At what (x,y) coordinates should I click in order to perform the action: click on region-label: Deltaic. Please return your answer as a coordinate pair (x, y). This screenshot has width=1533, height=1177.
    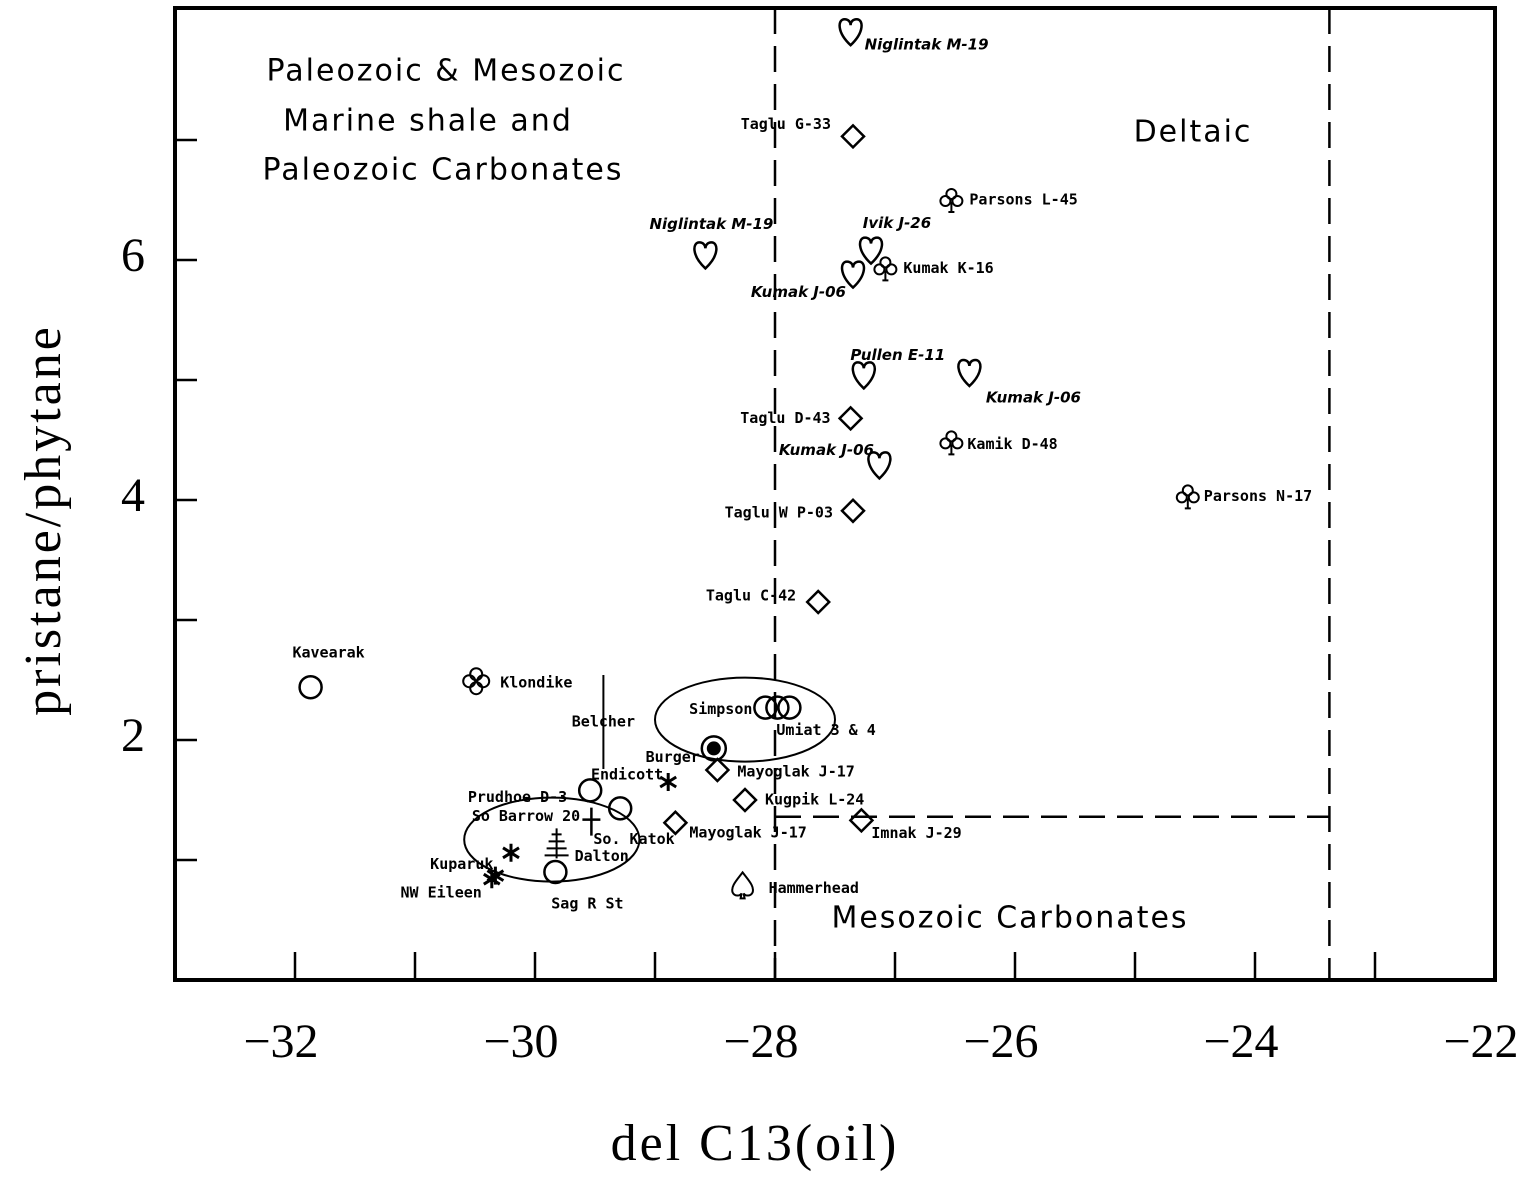
    Looking at the image, I should click on (1193, 132).